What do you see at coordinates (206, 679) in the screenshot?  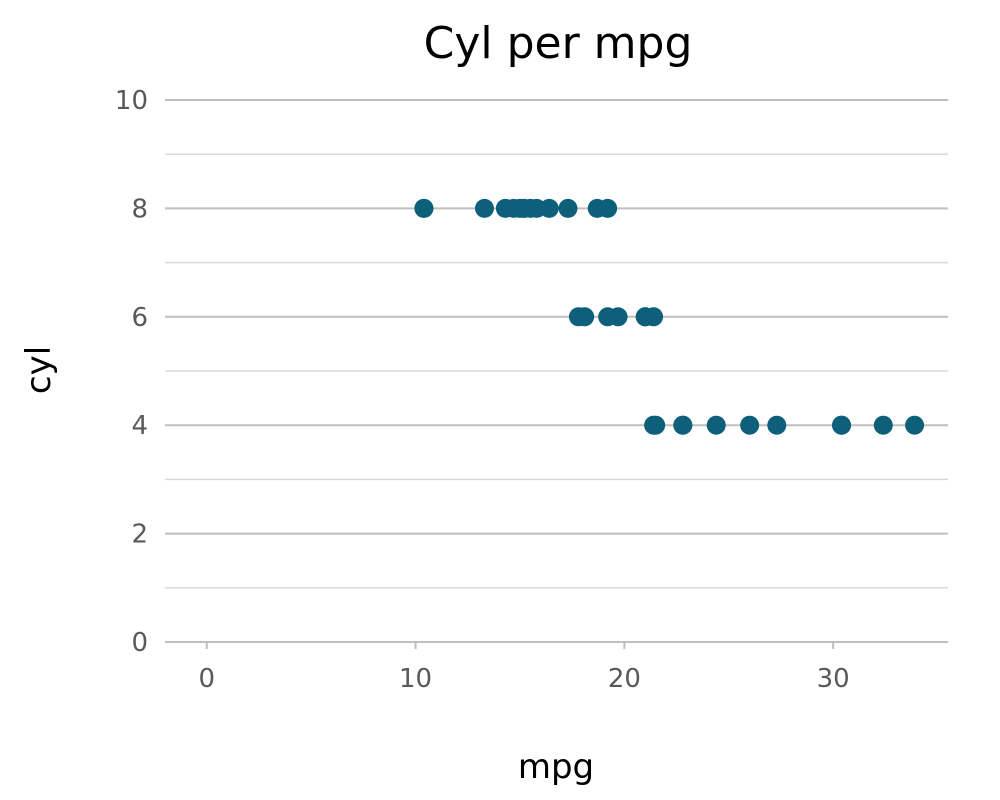 I see `x-tick-label: 0` at bounding box center [206, 679].